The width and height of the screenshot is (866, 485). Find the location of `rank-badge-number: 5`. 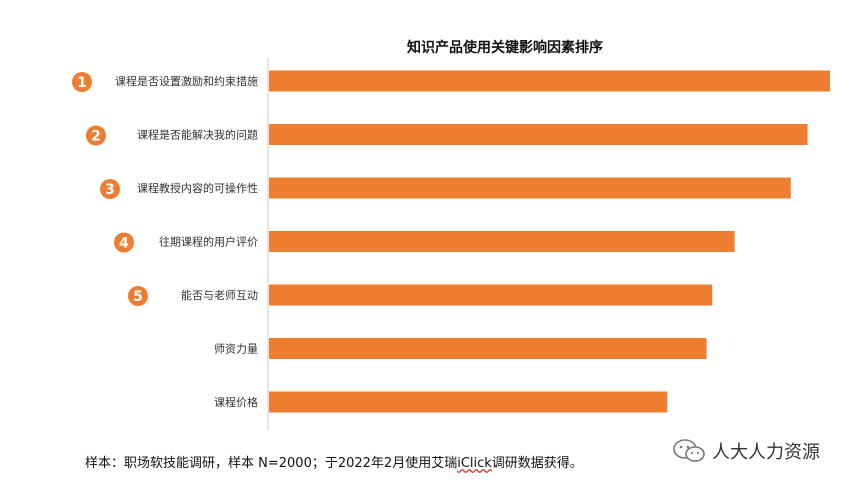

rank-badge-number: 5 is located at coordinates (138, 297).